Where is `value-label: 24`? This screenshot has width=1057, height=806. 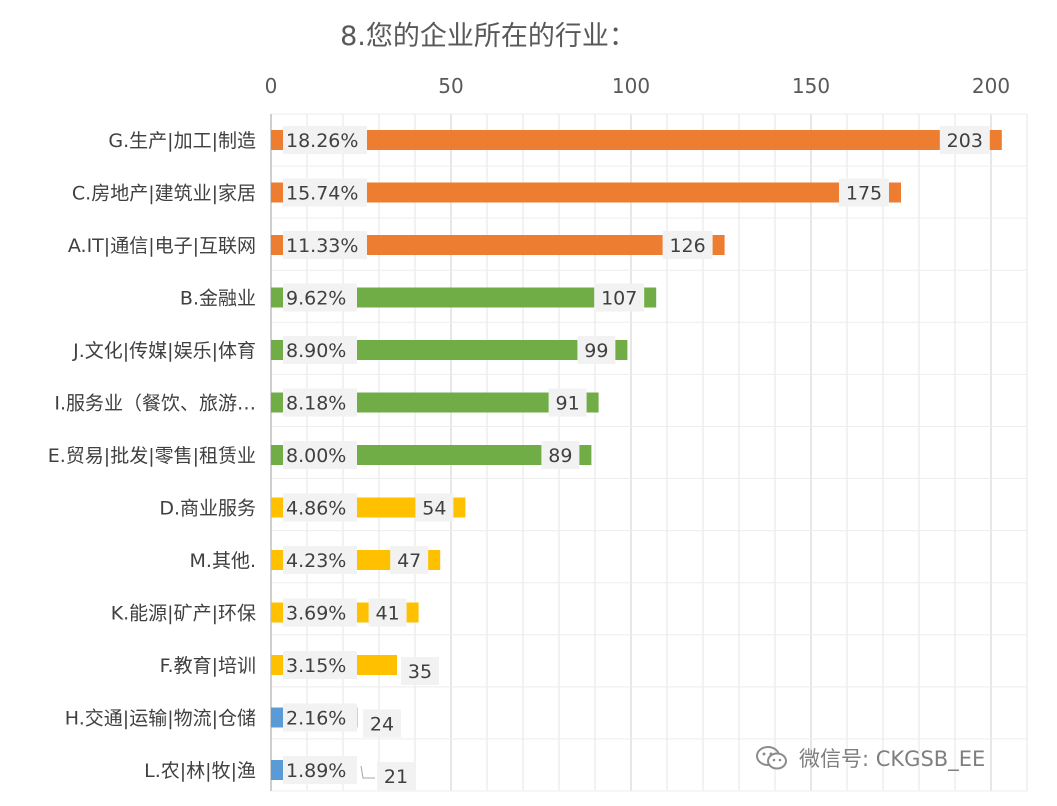
value-label: 24 is located at coordinates (382, 725).